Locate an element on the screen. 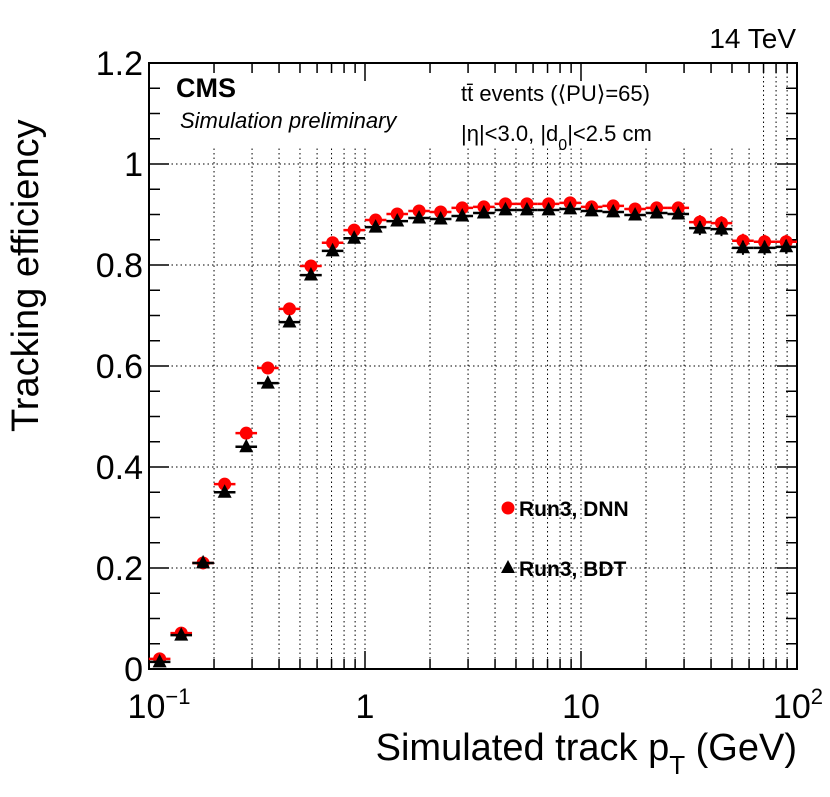 Image resolution: width=830 pixels, height=797 pixels. y-tick-label: 0.2 is located at coordinates (119, 569).